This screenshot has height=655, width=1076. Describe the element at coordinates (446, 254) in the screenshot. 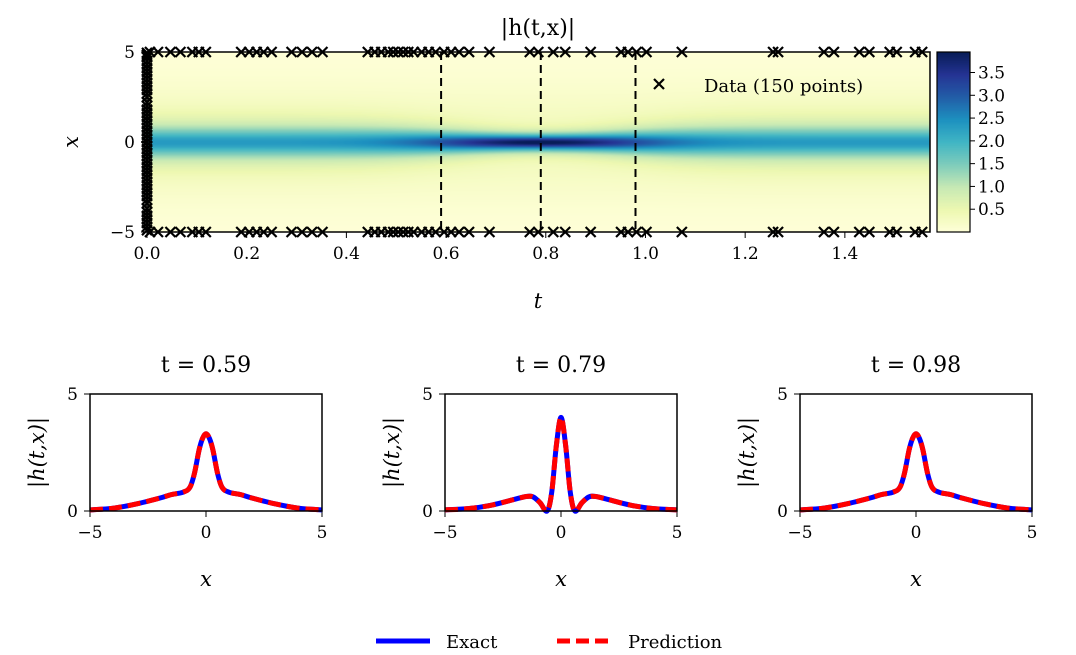

I see `x-tick-label: 0.6` at that location.